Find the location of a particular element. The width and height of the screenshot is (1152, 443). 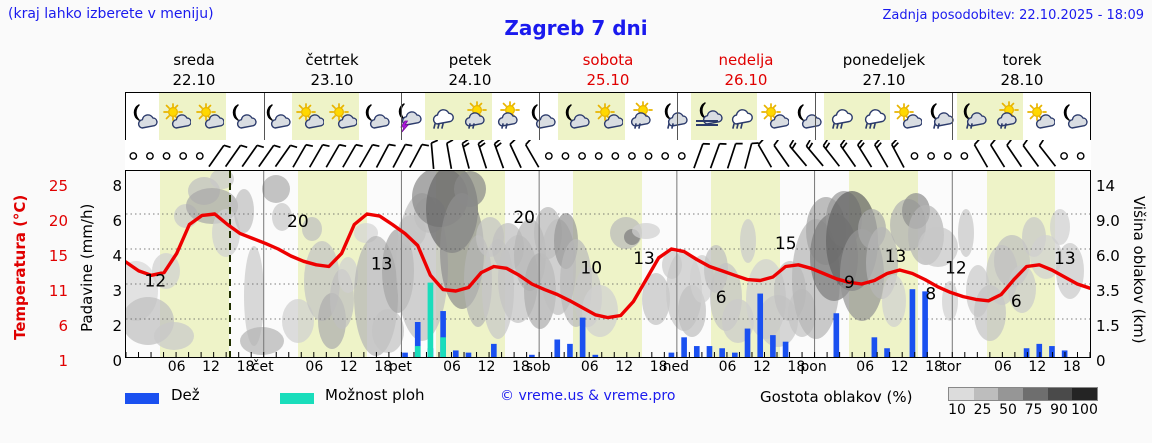

cloud-density-tick: 75 is located at coordinates (1033, 410).